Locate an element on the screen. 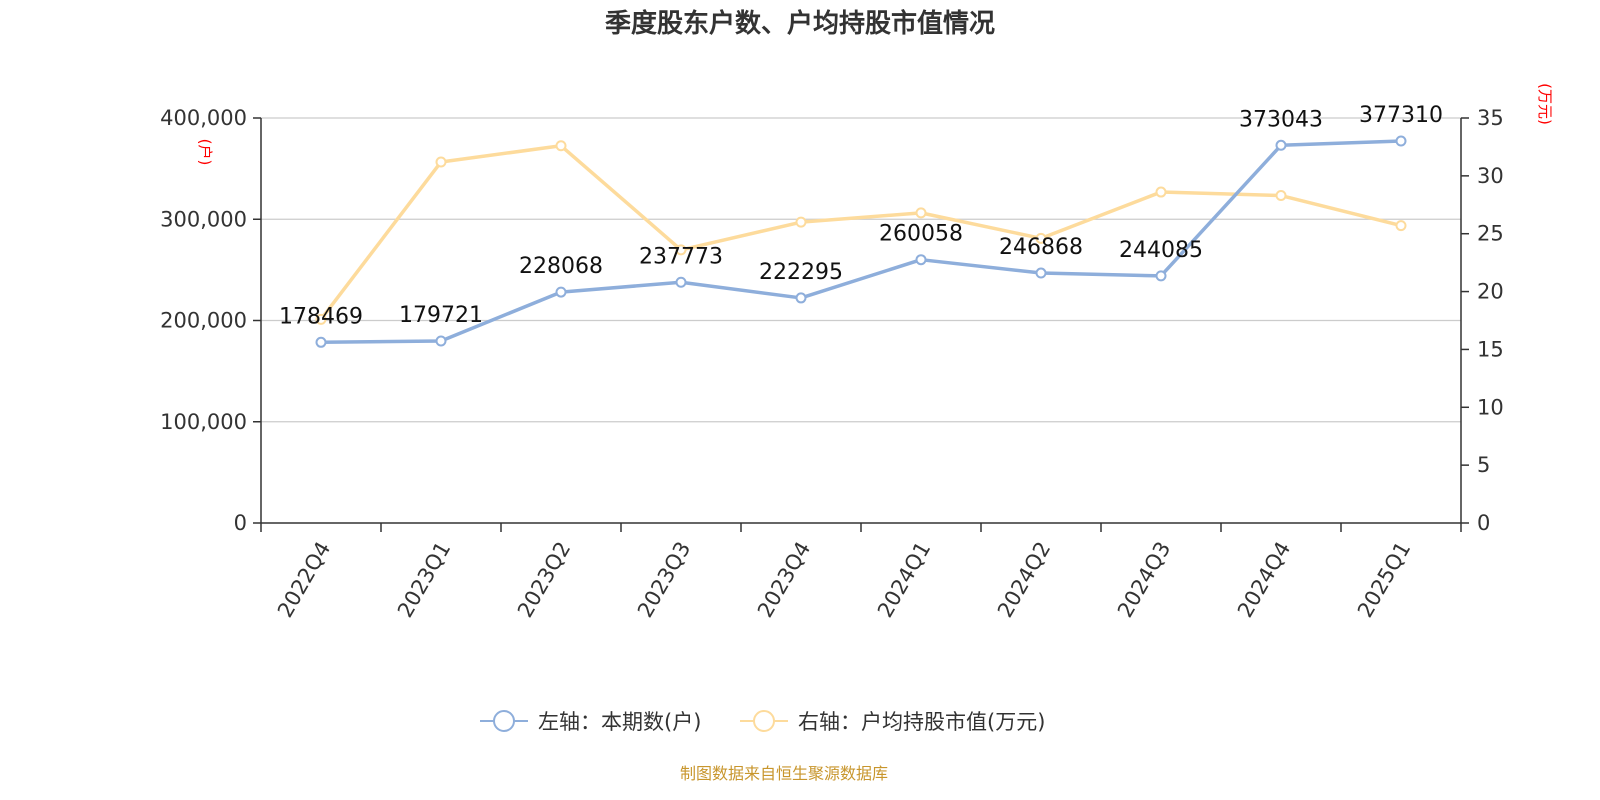 The image size is (1600, 800). right-tick-label: 5 is located at coordinates (1483, 465).